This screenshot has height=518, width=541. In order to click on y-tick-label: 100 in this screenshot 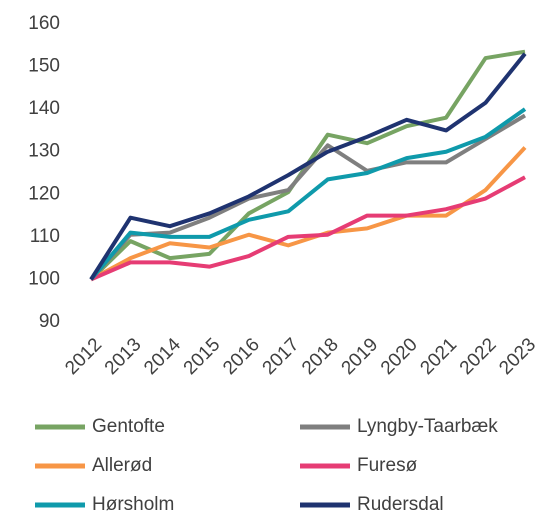, I will do `click(44, 278)`.